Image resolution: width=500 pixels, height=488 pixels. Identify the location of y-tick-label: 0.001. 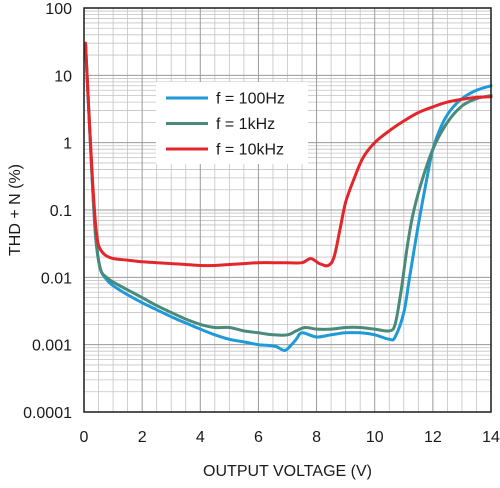
(52, 346).